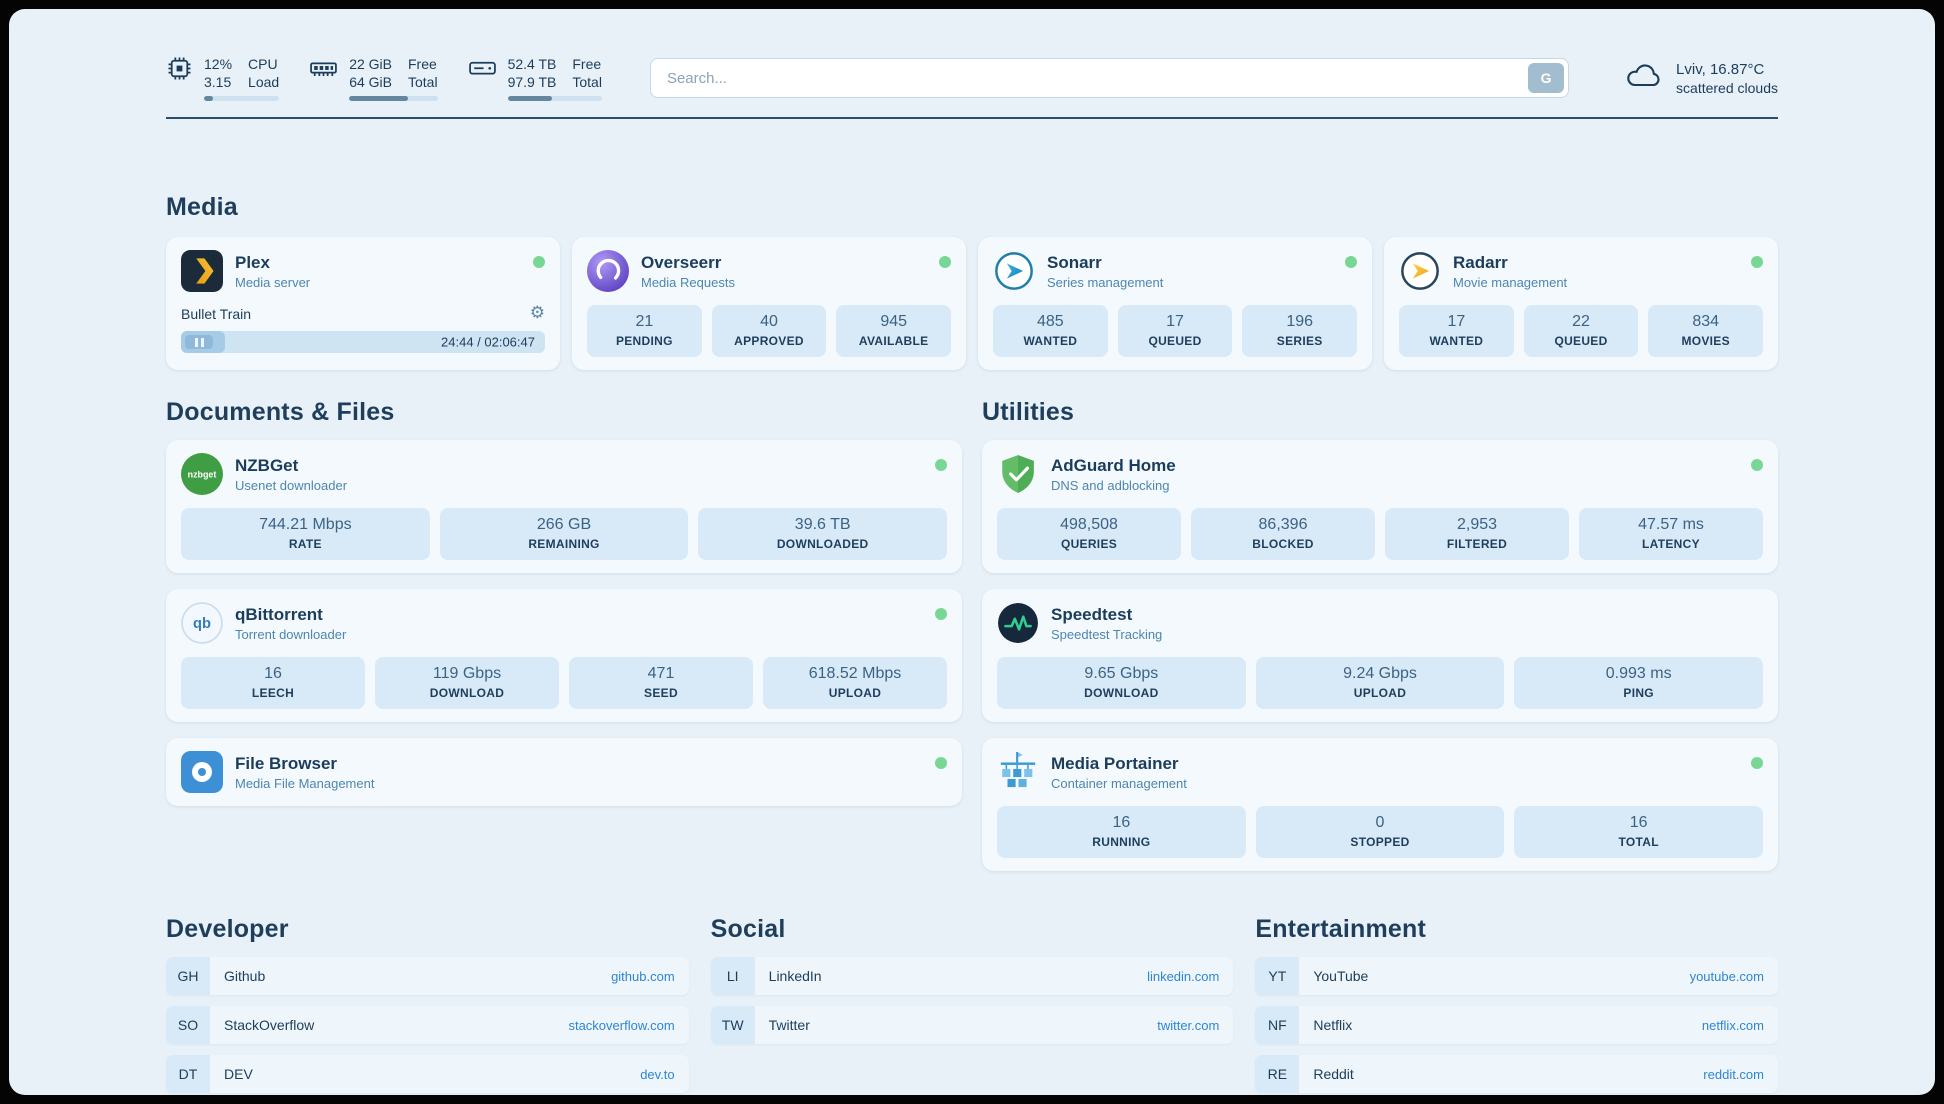 This screenshot has height=1104, width=1944. I want to click on disk-free-value: 52.4 TB, so click(532, 64).